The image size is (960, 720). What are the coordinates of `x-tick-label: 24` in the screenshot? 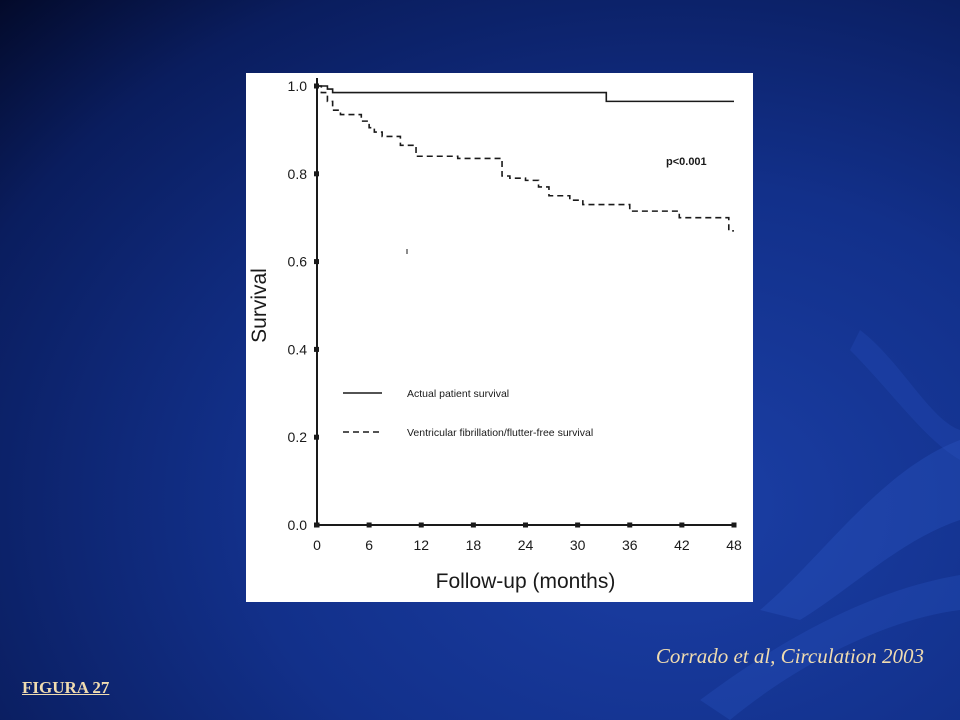 It's located at (526, 545).